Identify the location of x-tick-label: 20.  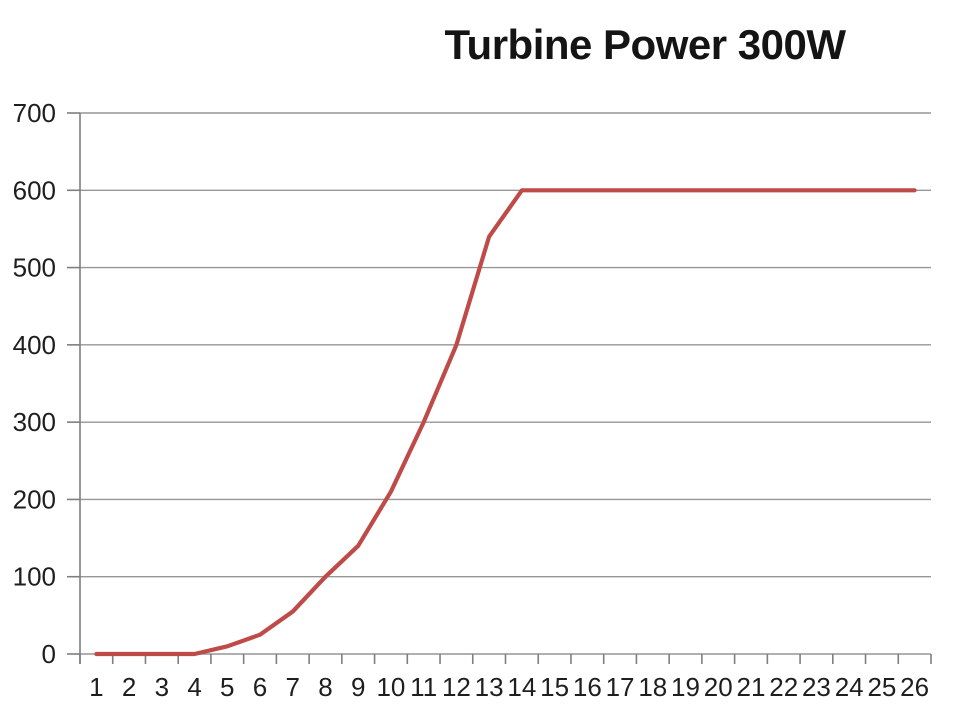
(718, 687).